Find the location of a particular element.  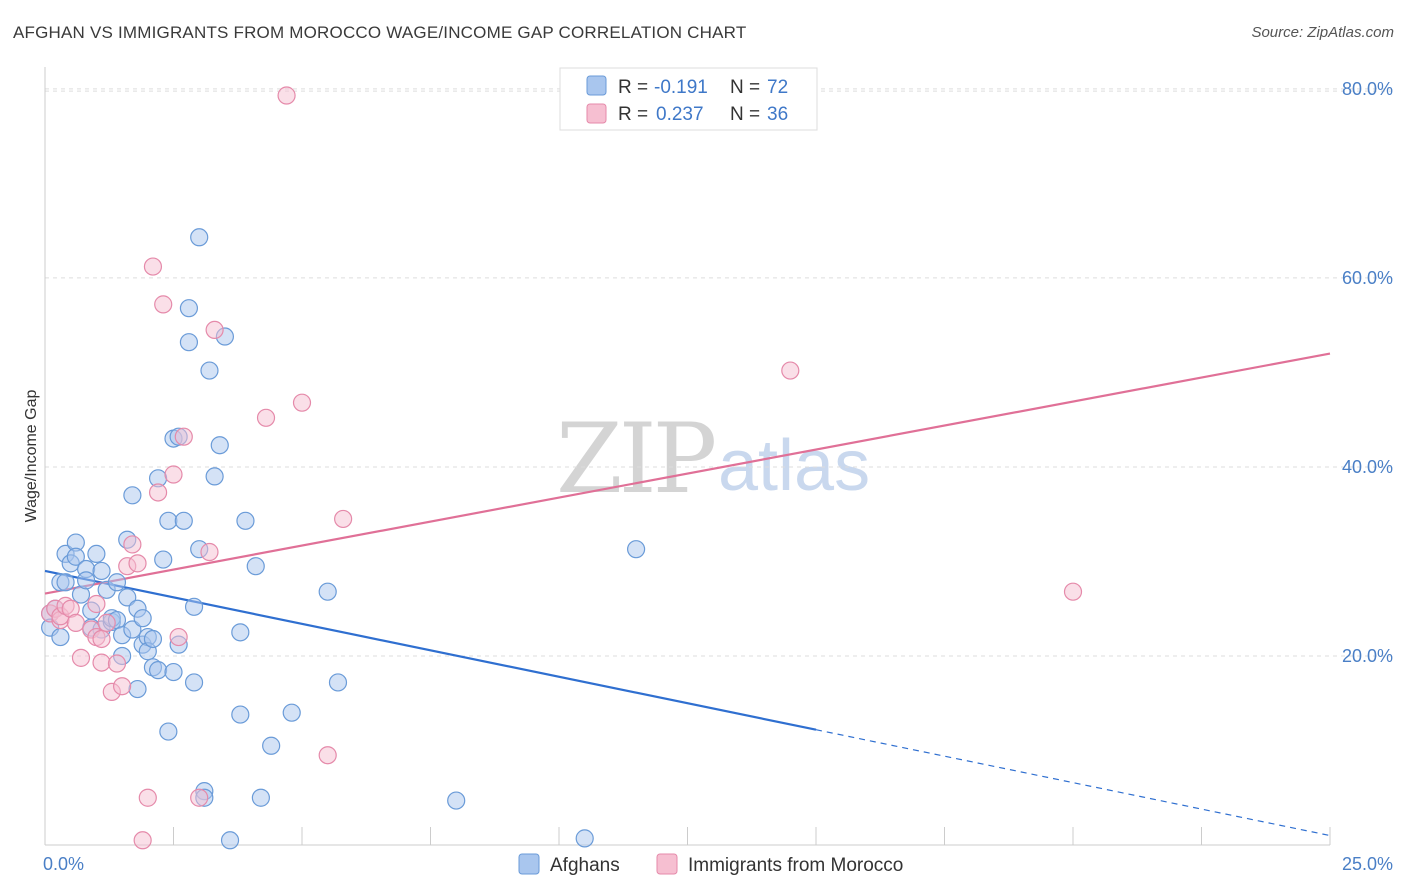

legend-r-value-2: 0.237 is located at coordinates (680, 114).